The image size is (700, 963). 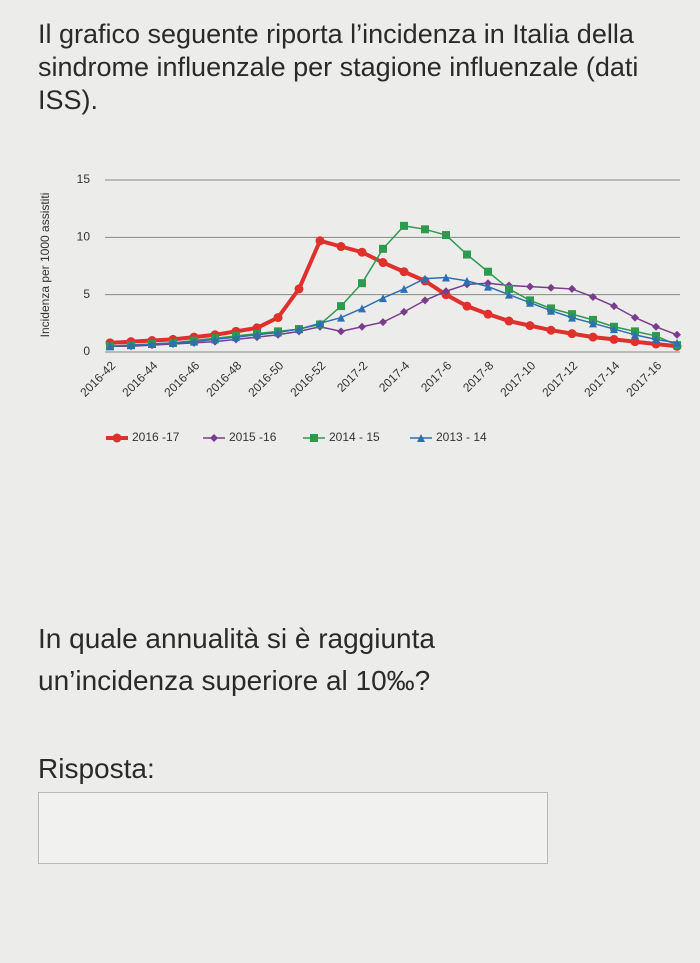 What do you see at coordinates (643, 378) in the screenshot?
I see `x-tick-label: 2017-16` at bounding box center [643, 378].